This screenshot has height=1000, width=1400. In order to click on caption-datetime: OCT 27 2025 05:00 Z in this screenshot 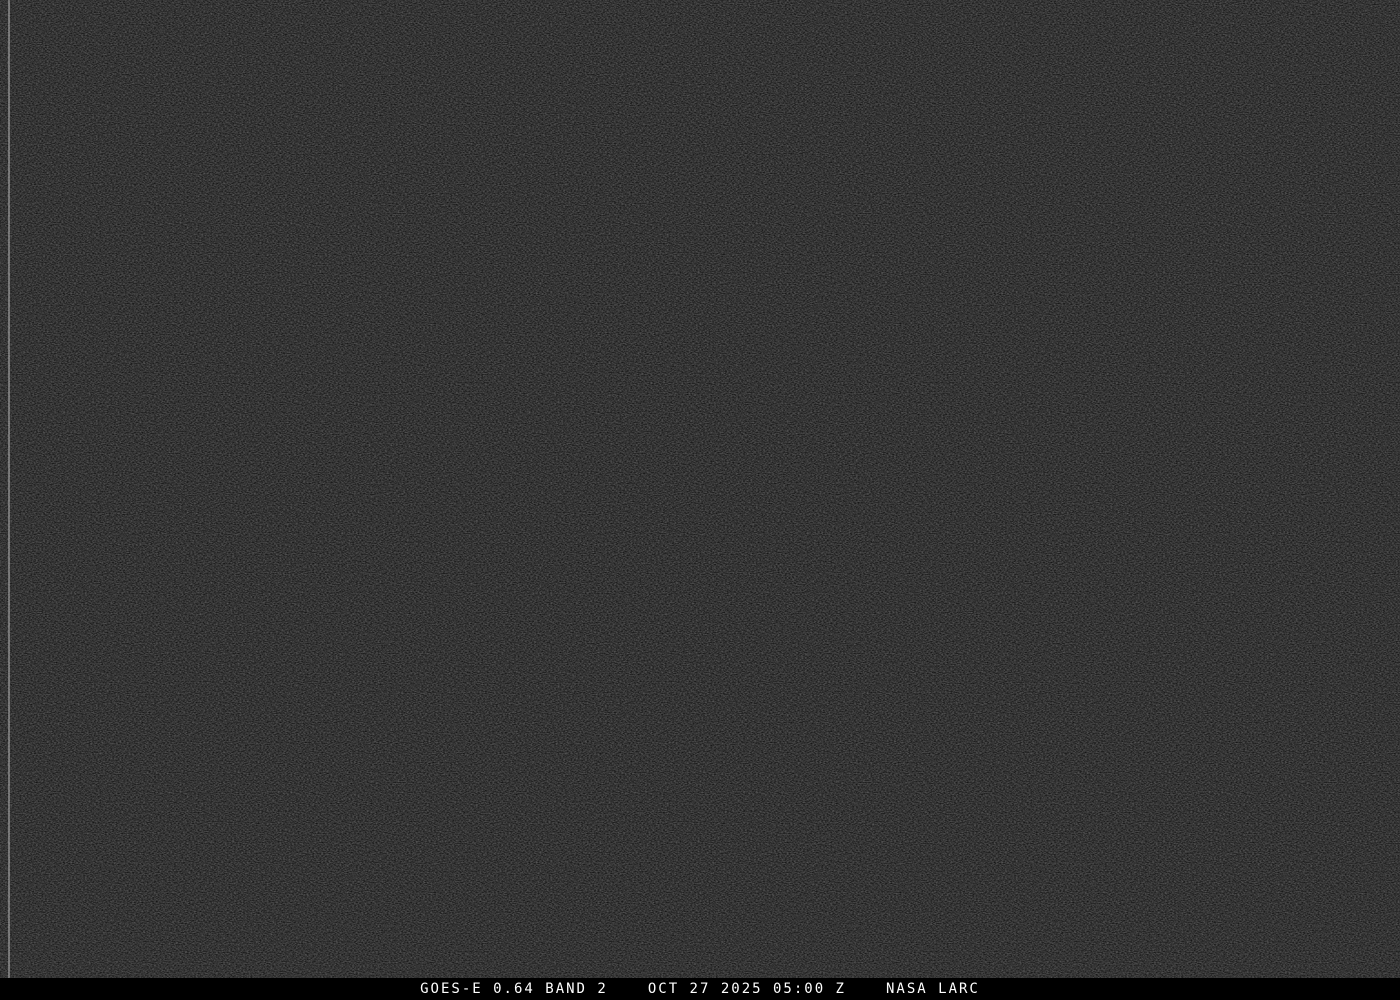, I will do `click(746, 989)`.